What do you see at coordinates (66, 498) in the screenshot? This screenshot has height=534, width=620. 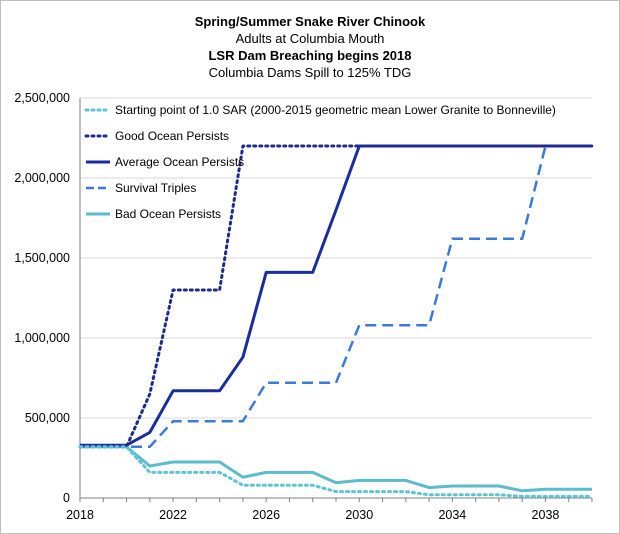 I see `y-tick-label: 0` at bounding box center [66, 498].